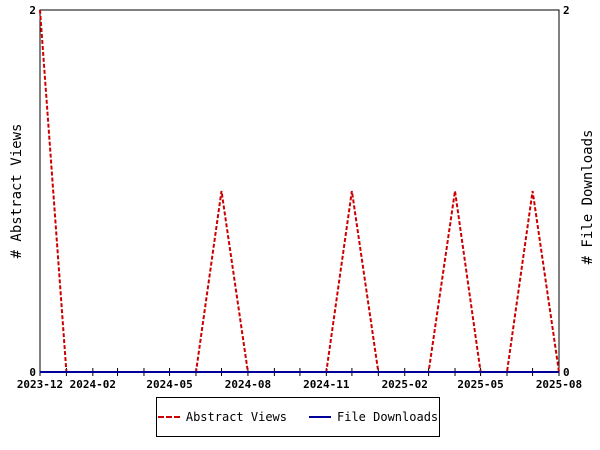 The image size is (600, 450). Describe the element at coordinates (17, 191) in the screenshot. I see `y-axis-title-left: # Abstract Views` at that location.